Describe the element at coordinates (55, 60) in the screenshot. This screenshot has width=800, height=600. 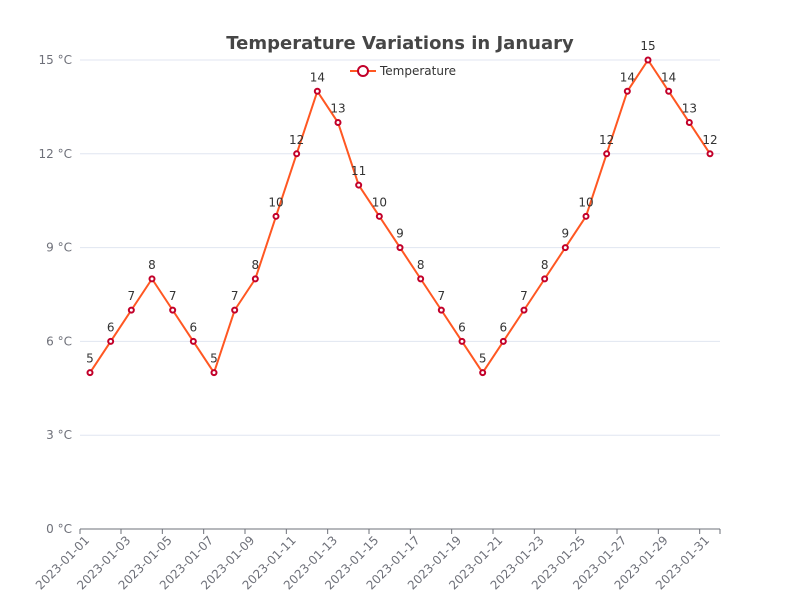
I see `y-tick-label: 15 °C` at that location.